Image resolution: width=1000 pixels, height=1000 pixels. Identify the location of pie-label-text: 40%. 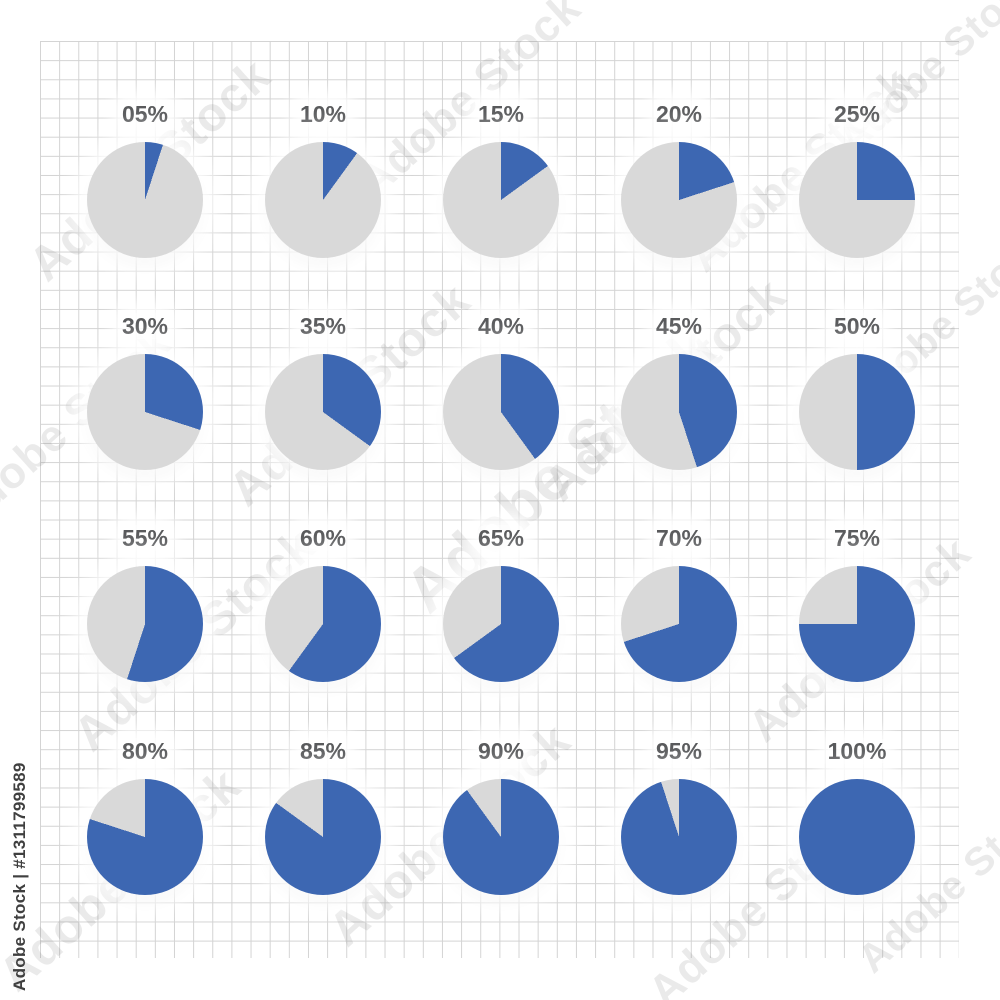
(501, 326).